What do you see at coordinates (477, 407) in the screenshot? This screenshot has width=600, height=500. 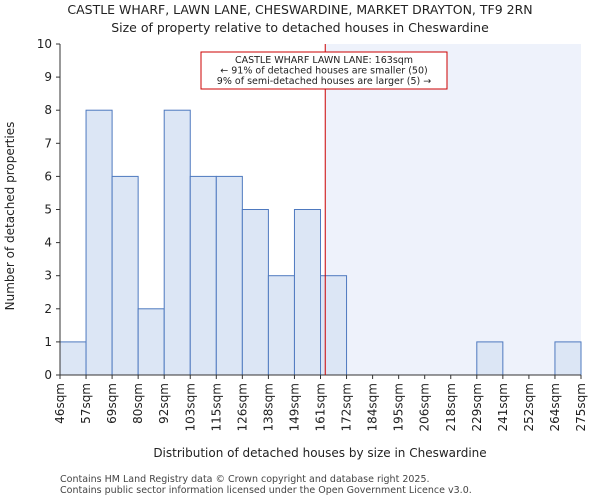 I see `x-tick-label: 229sqm` at bounding box center [477, 407].